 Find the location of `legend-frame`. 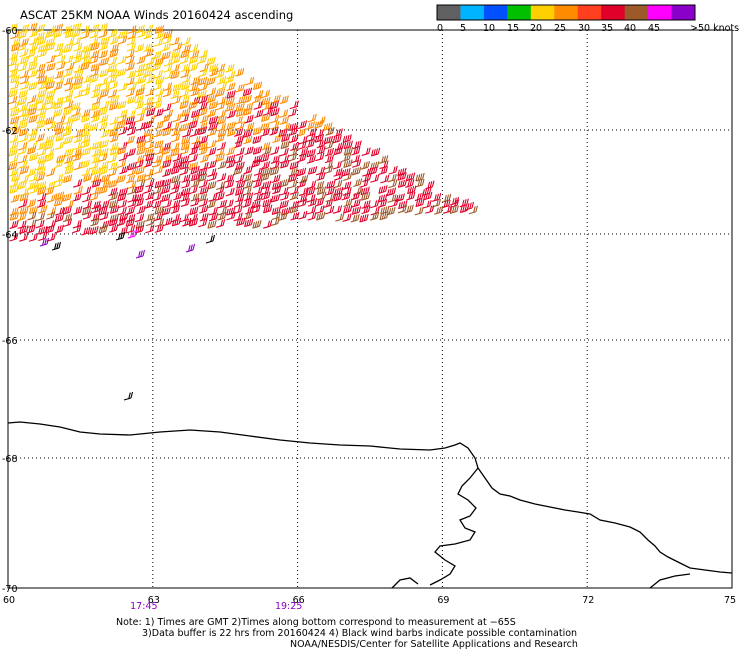

legend-frame is located at coordinates (566, 12).